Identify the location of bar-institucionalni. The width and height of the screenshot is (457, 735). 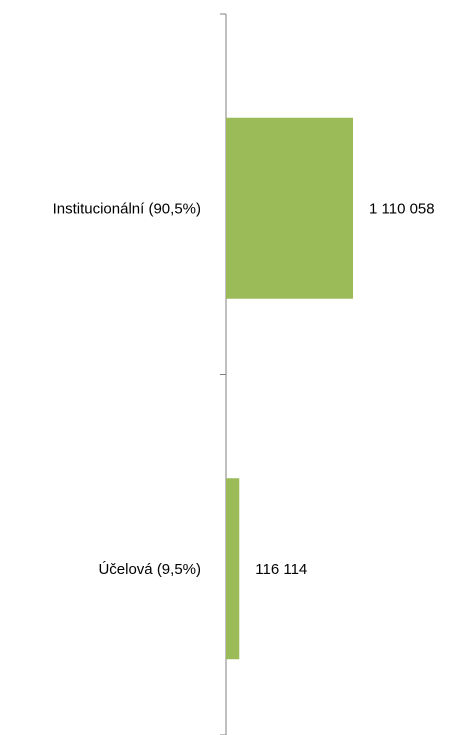
(289, 208).